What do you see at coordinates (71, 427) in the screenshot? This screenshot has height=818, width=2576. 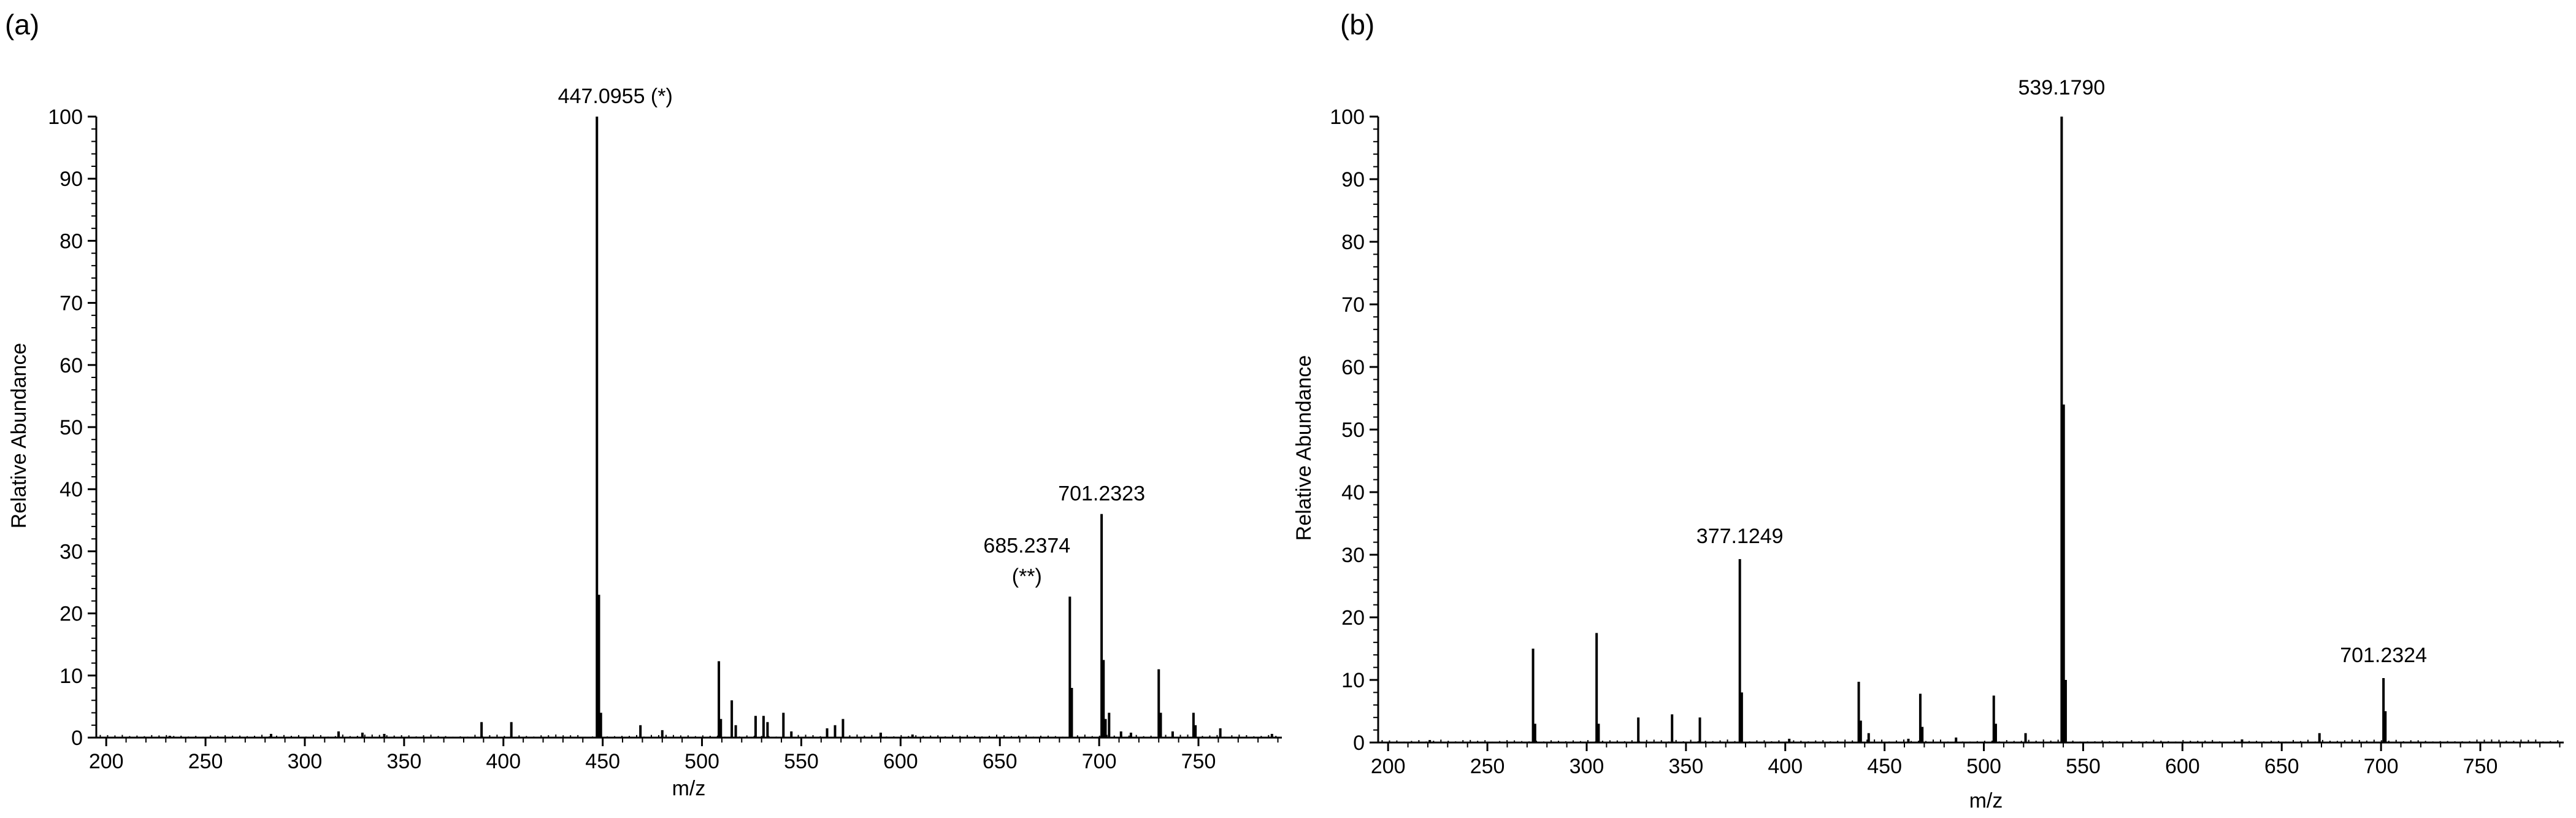 I see `y-tick-label-a: 50` at bounding box center [71, 427].